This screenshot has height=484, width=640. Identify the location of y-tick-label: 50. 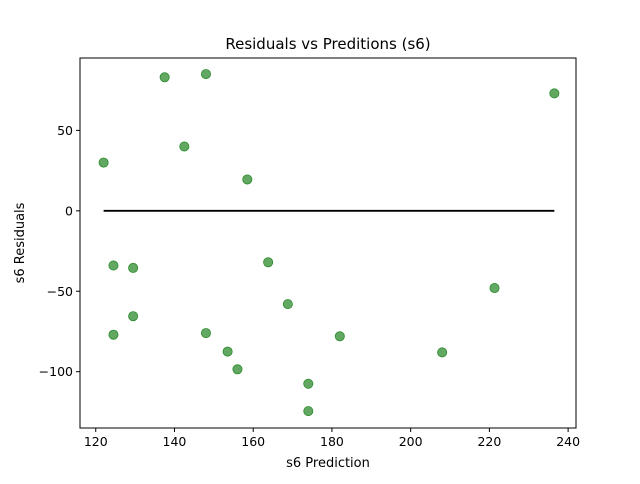
(65, 130).